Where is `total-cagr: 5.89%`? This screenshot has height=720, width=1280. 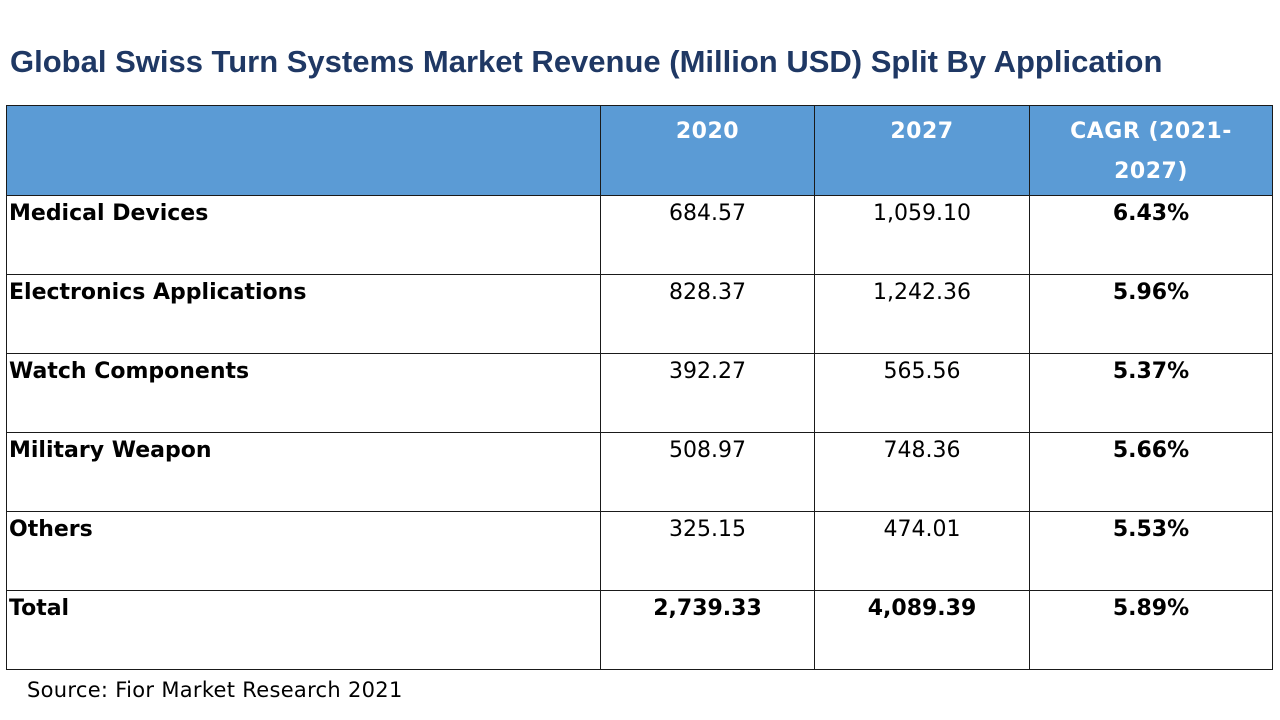 total-cagr: 5.89% is located at coordinates (1151, 630).